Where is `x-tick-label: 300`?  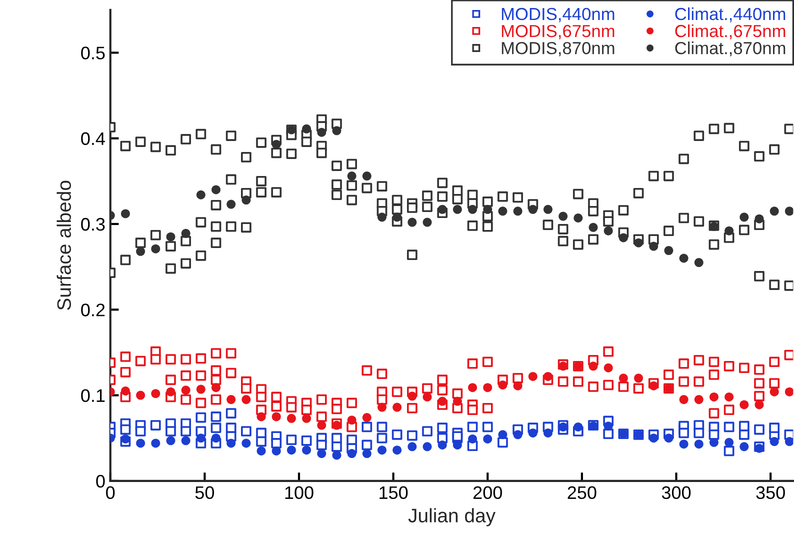
x-tick-label: 300 is located at coordinates (676, 493).